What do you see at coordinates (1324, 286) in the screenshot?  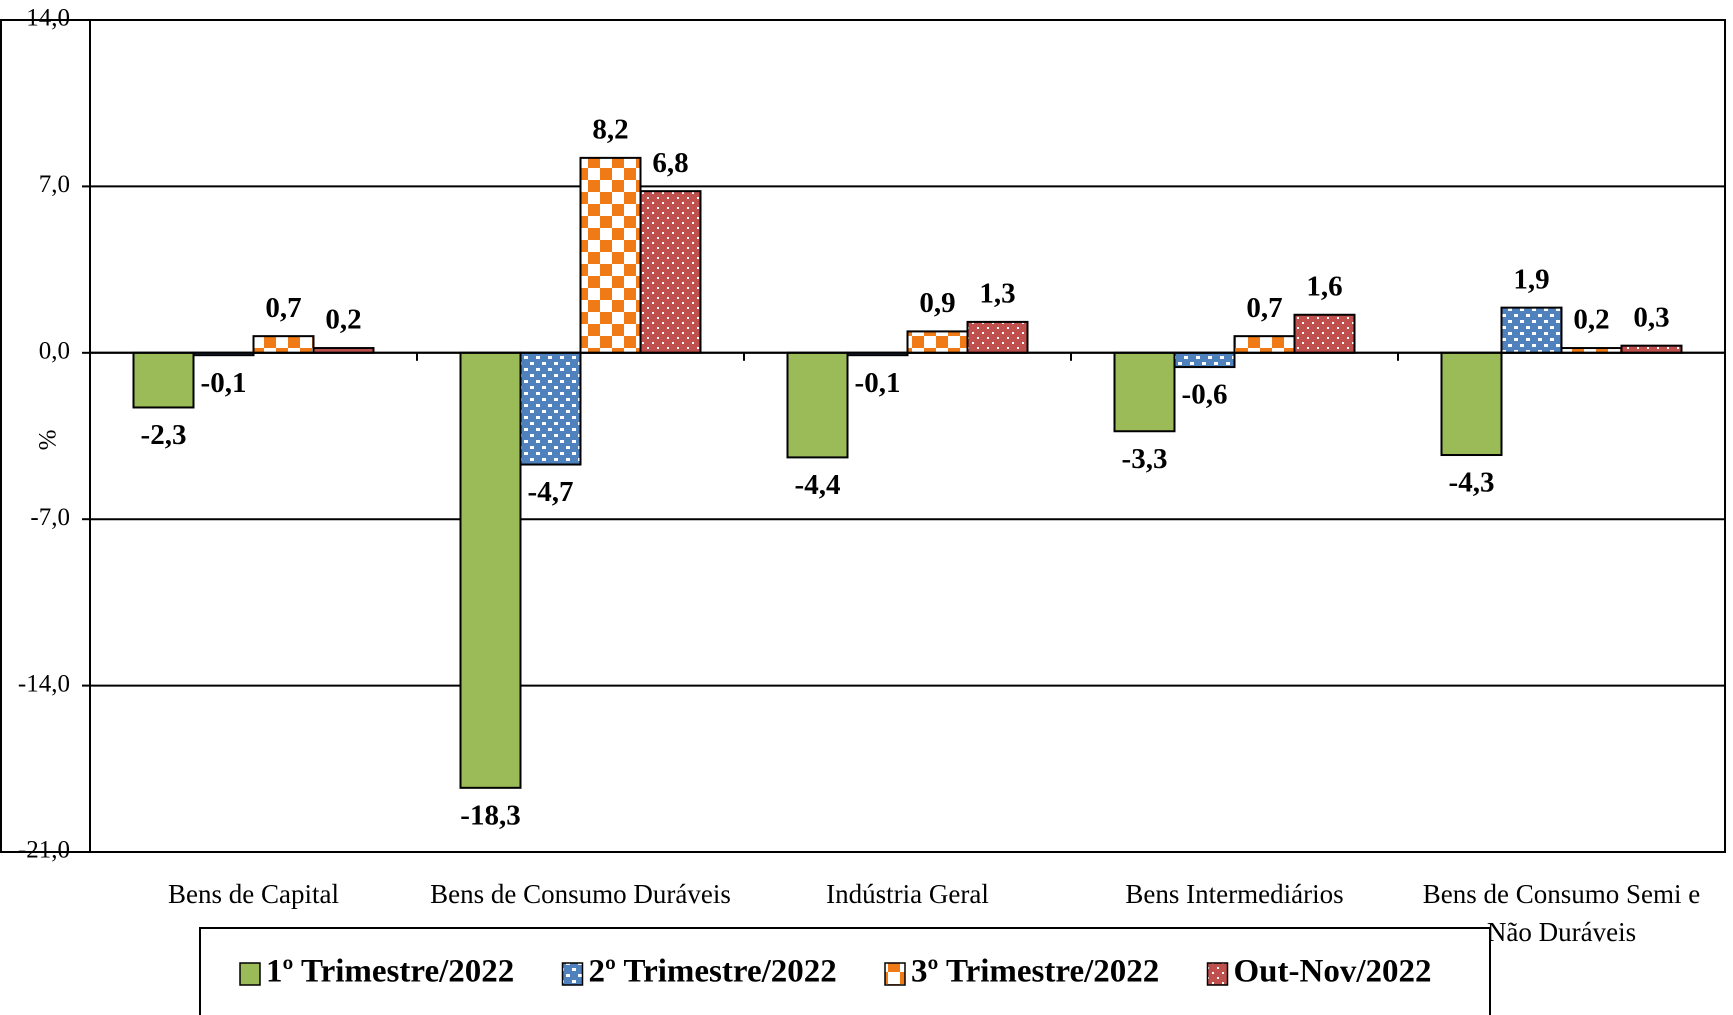 I see `value-label: 1,6` at bounding box center [1324, 286].